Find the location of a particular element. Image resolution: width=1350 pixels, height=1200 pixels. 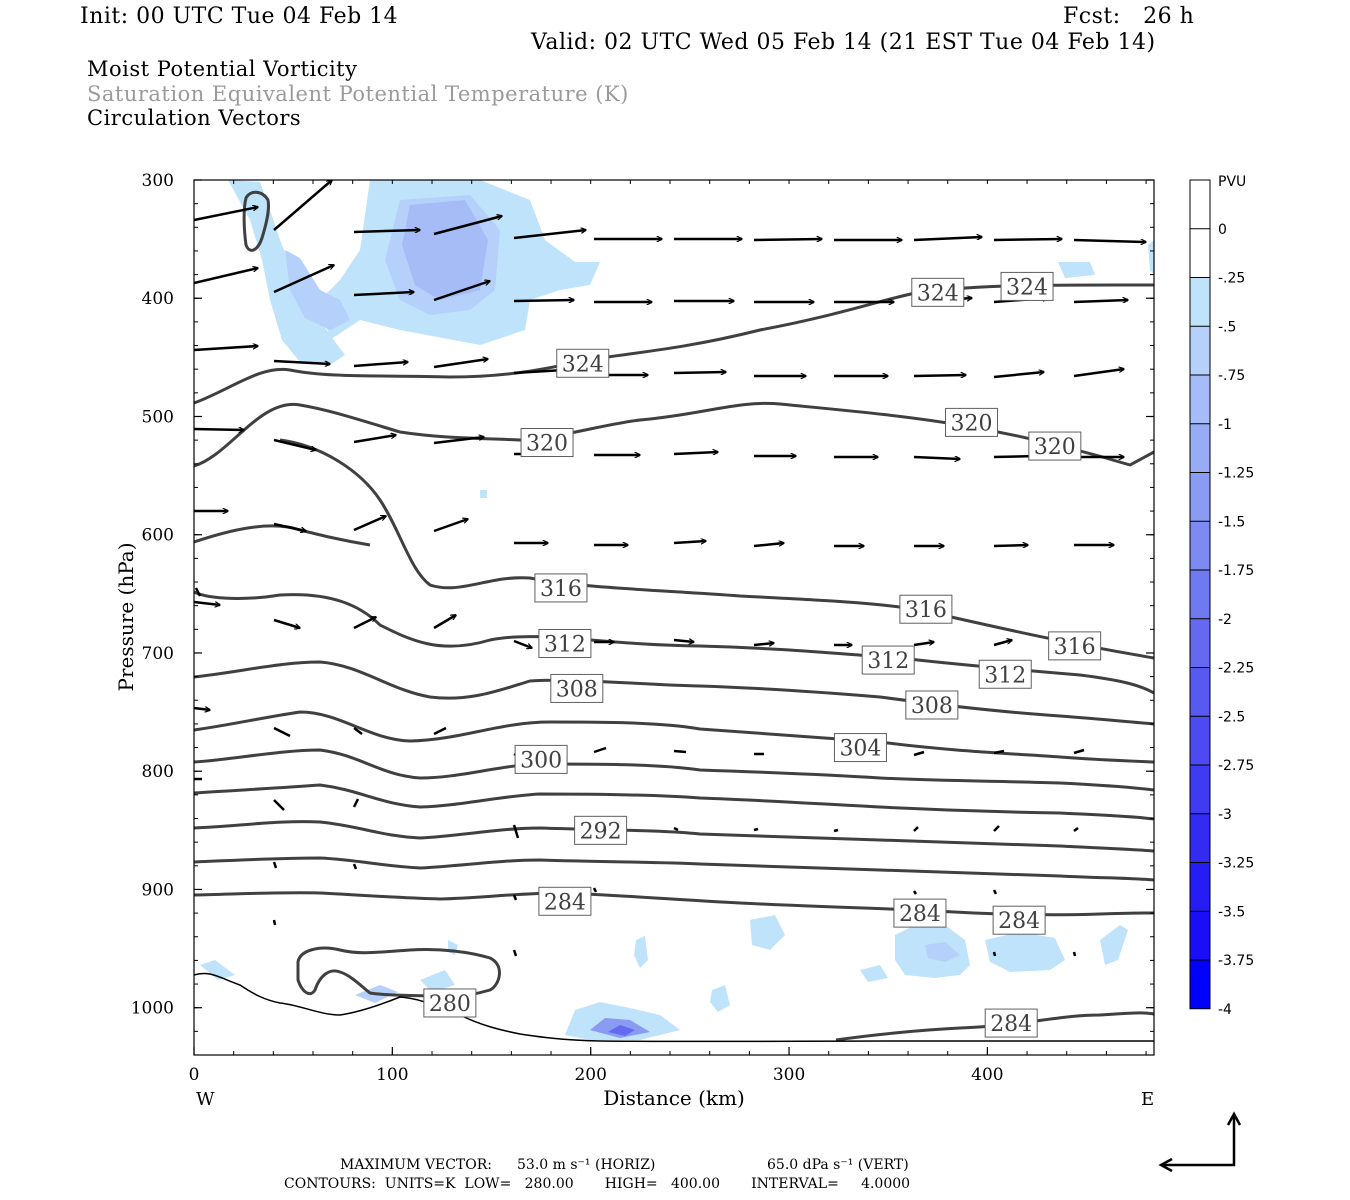

colorbar-frame is located at coordinates (1200, 594).